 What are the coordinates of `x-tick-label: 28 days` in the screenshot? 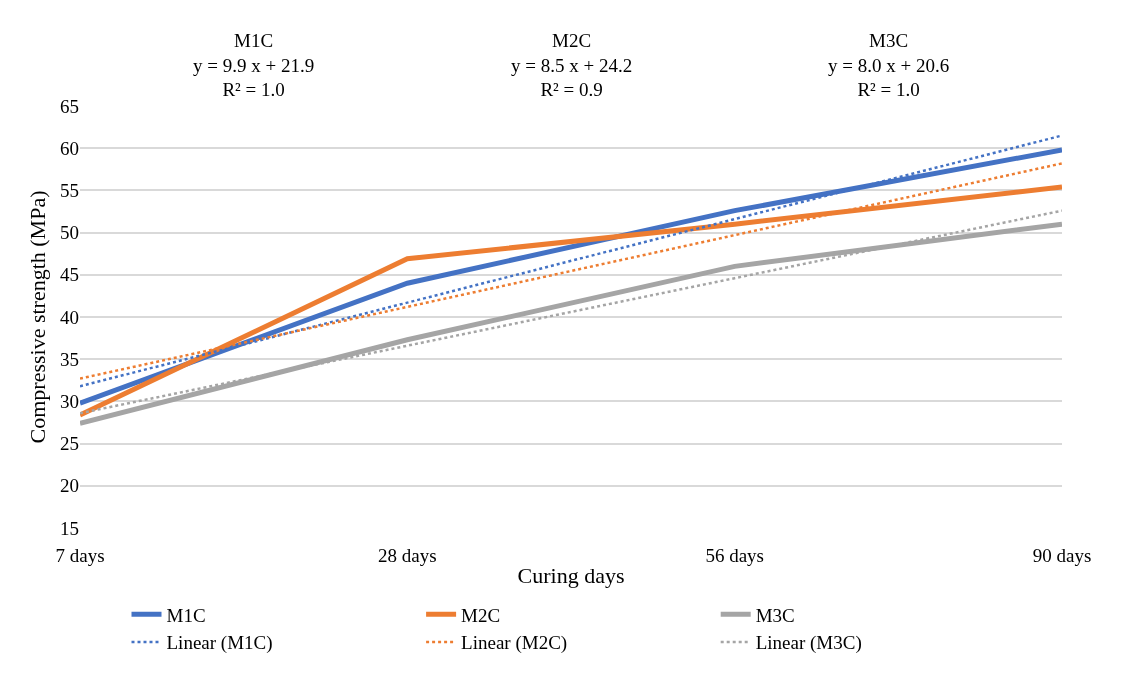 It's located at (407, 555).